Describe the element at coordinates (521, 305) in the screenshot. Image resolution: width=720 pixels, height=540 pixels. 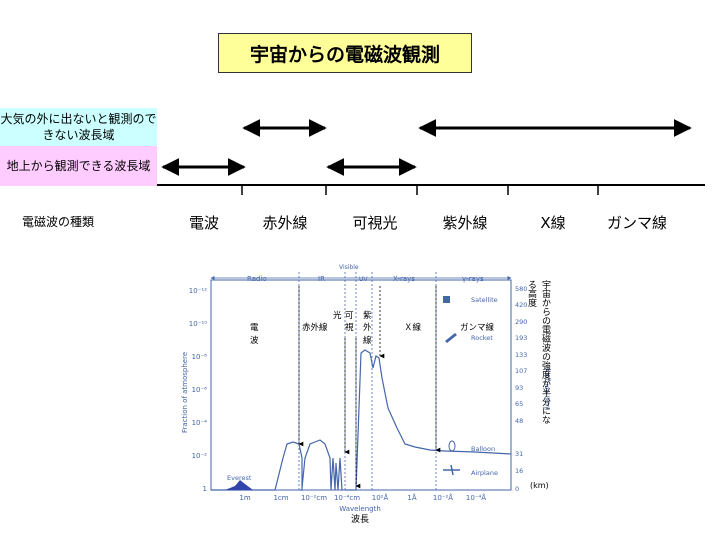
I see `right-tick: 420` at that location.